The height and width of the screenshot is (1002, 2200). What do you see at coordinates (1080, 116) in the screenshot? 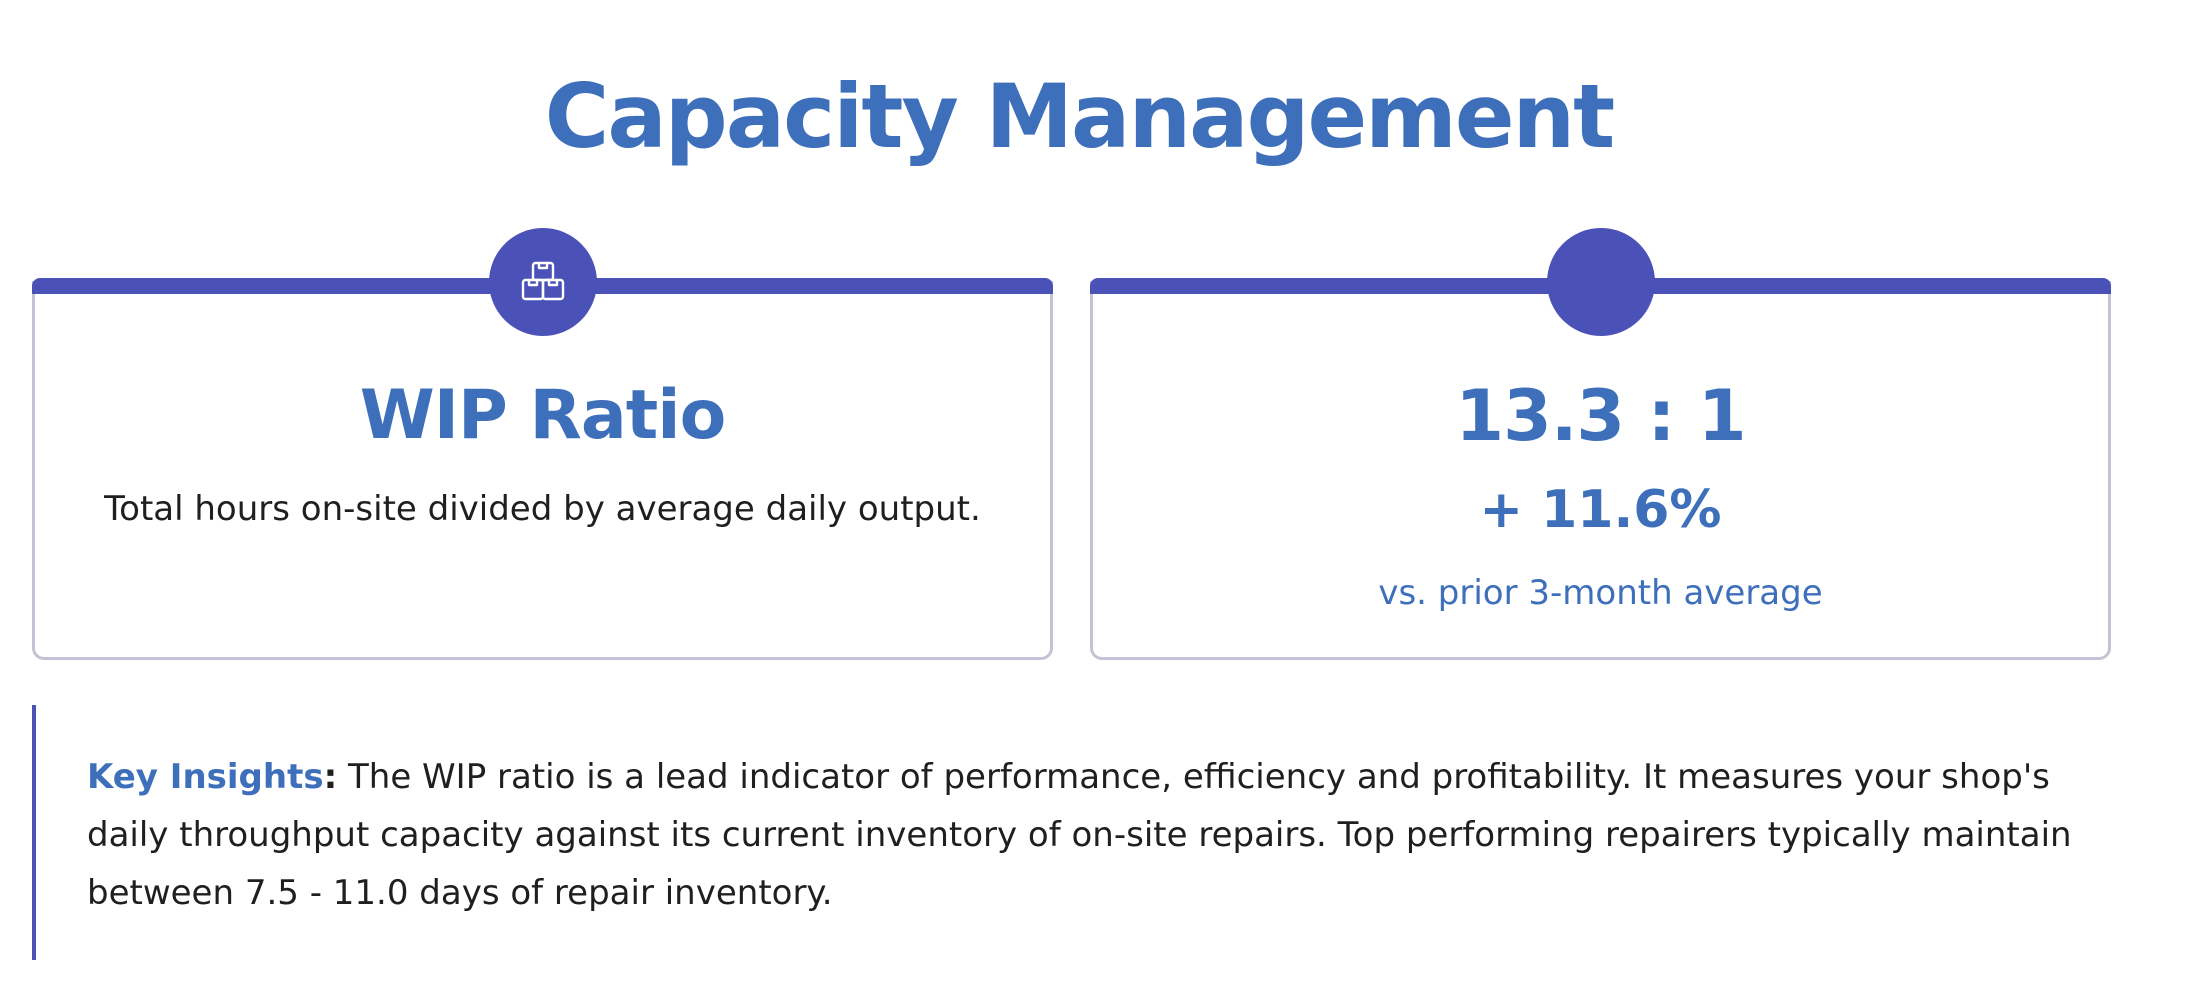
I see `page-title: Capacity Management` at bounding box center [1080, 116].